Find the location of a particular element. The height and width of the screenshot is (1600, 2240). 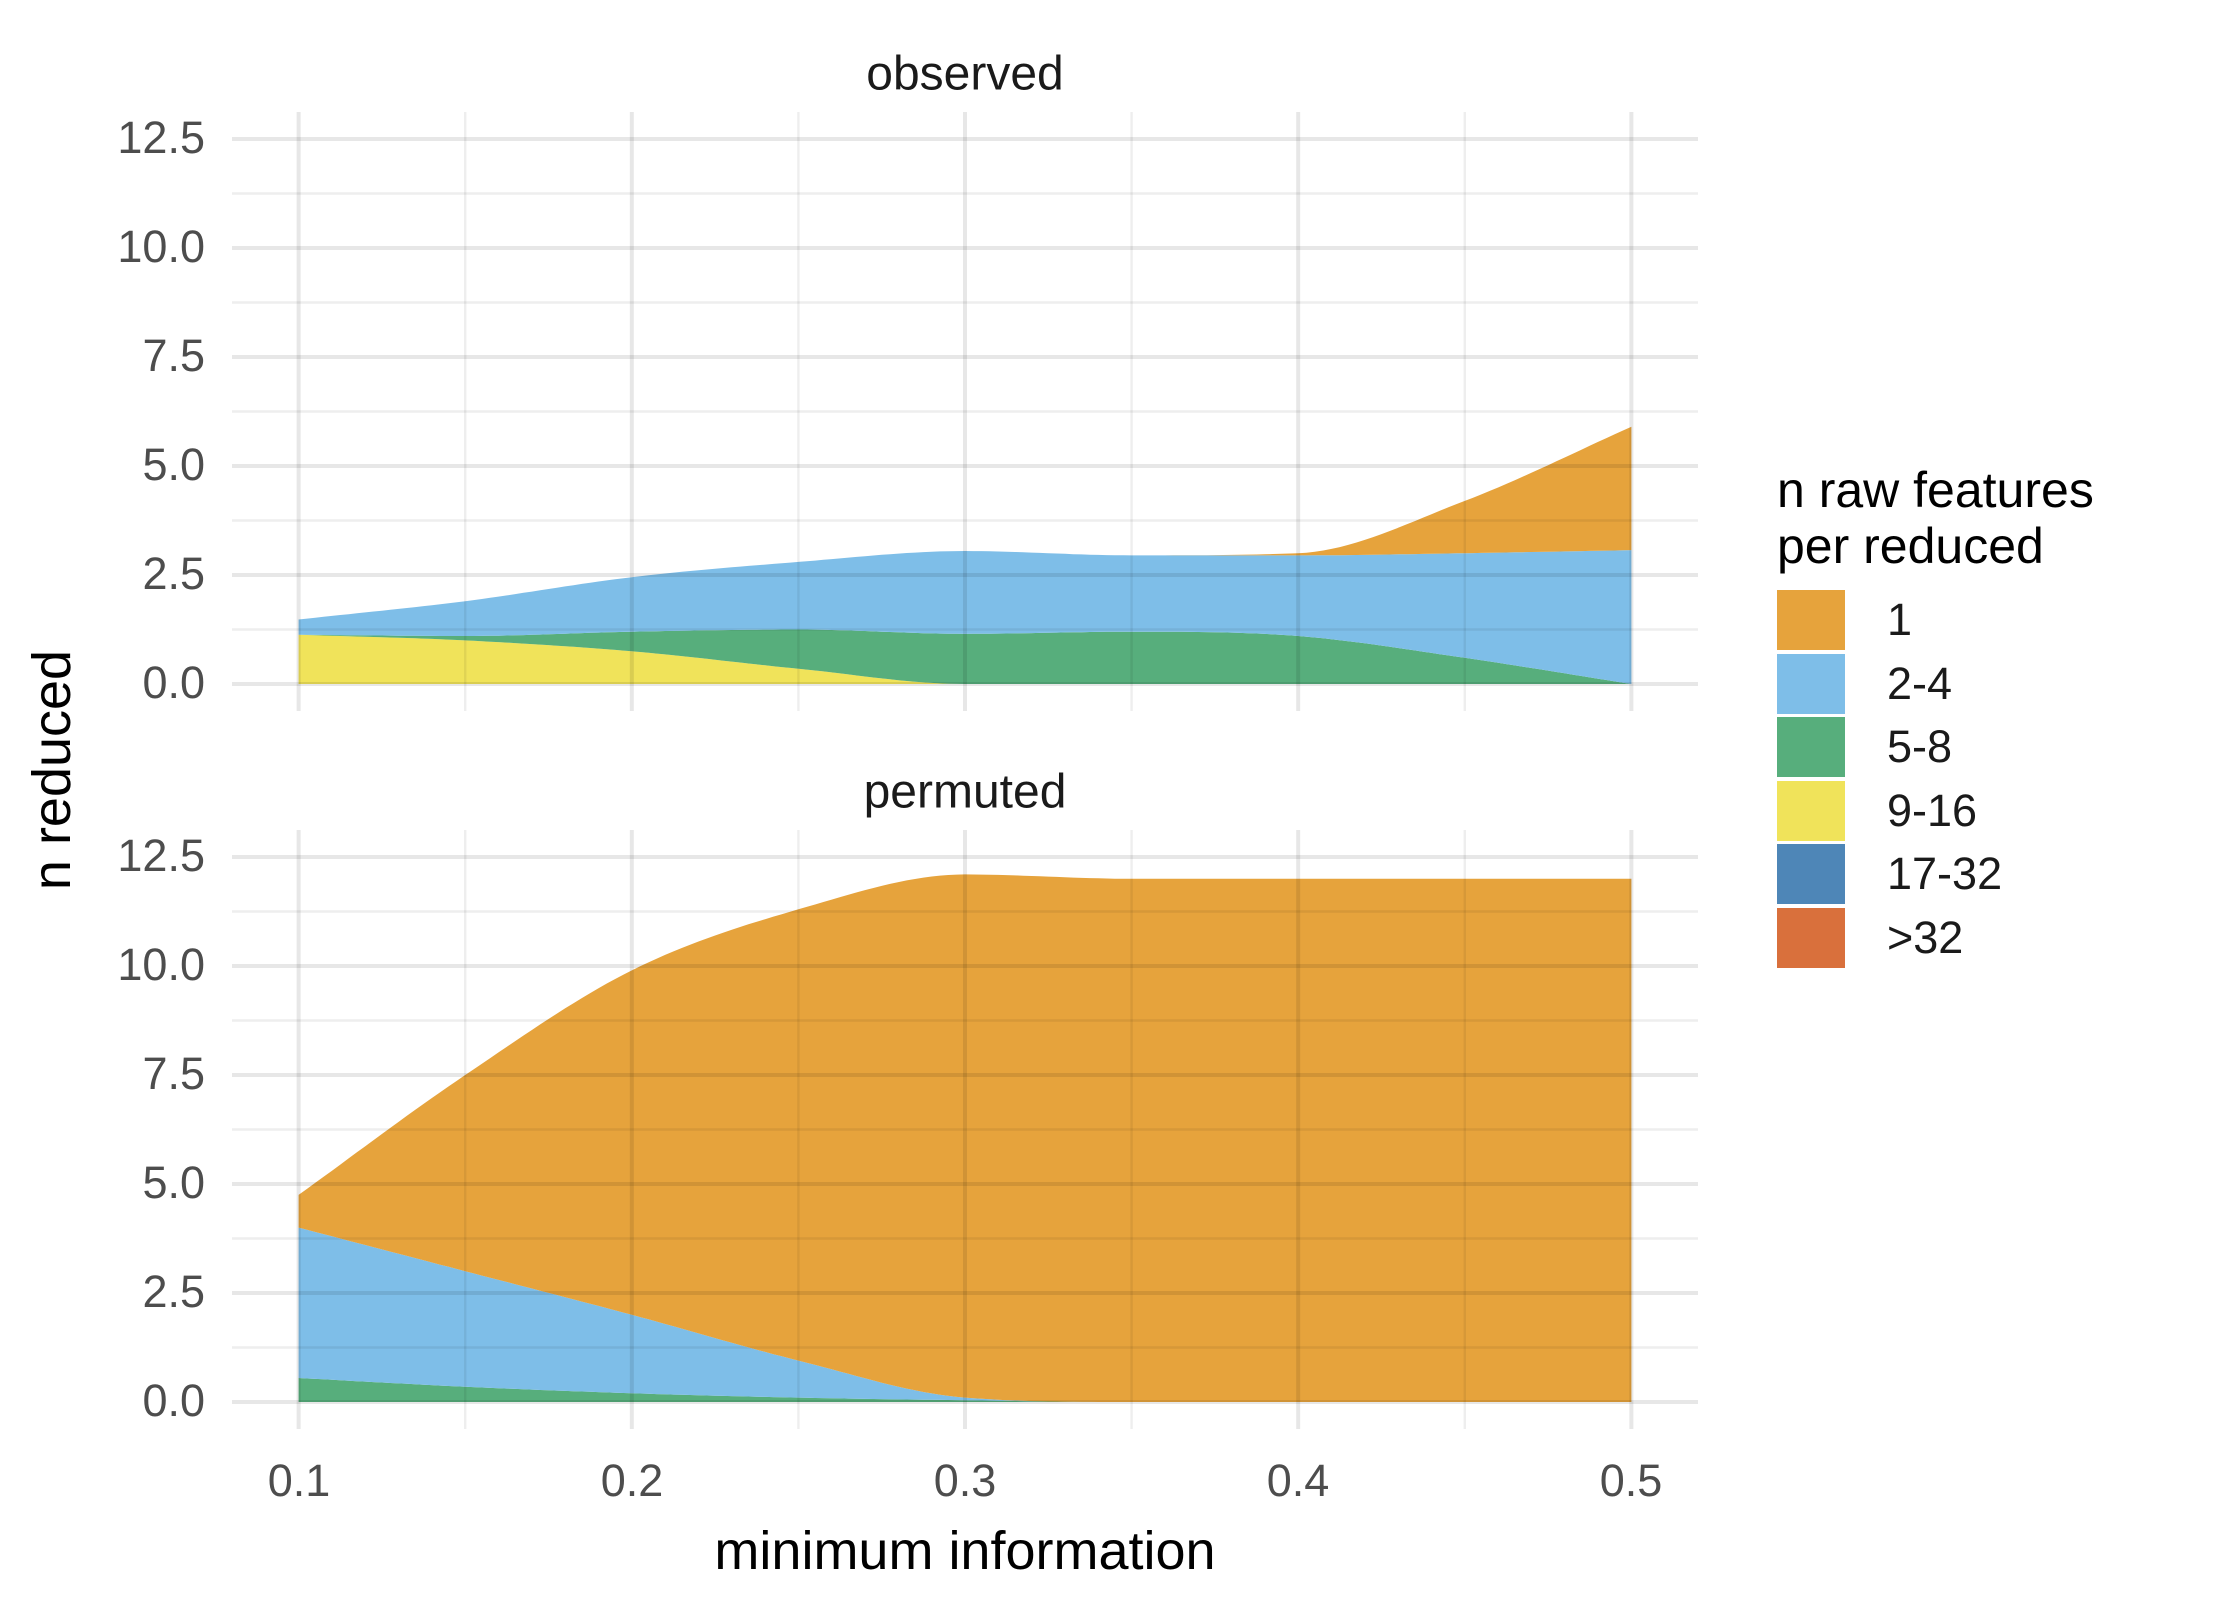

x-tick-label: 0.3 is located at coordinates (965, 1480).